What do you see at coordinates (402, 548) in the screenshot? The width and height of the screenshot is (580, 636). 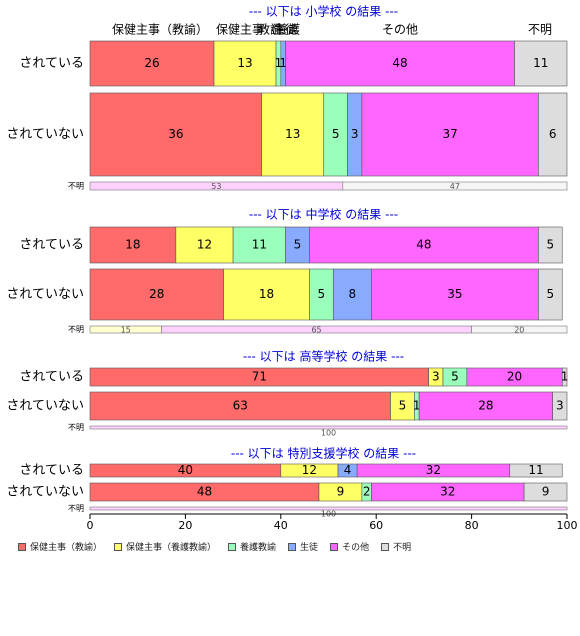 I see `legend-label: 不明` at bounding box center [402, 548].